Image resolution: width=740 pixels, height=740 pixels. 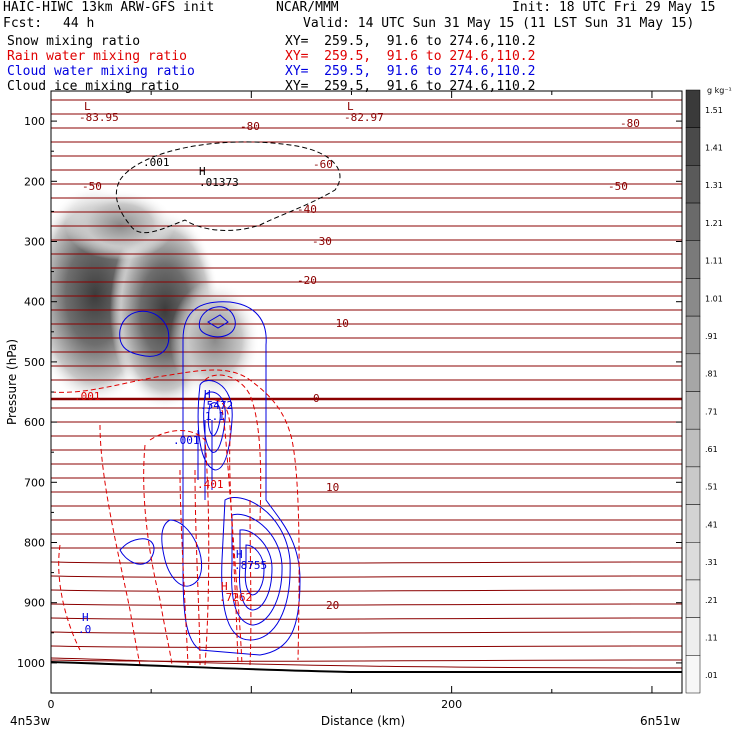 I want to click on colorbar-units: g kg⁻¹, so click(x=719, y=90).